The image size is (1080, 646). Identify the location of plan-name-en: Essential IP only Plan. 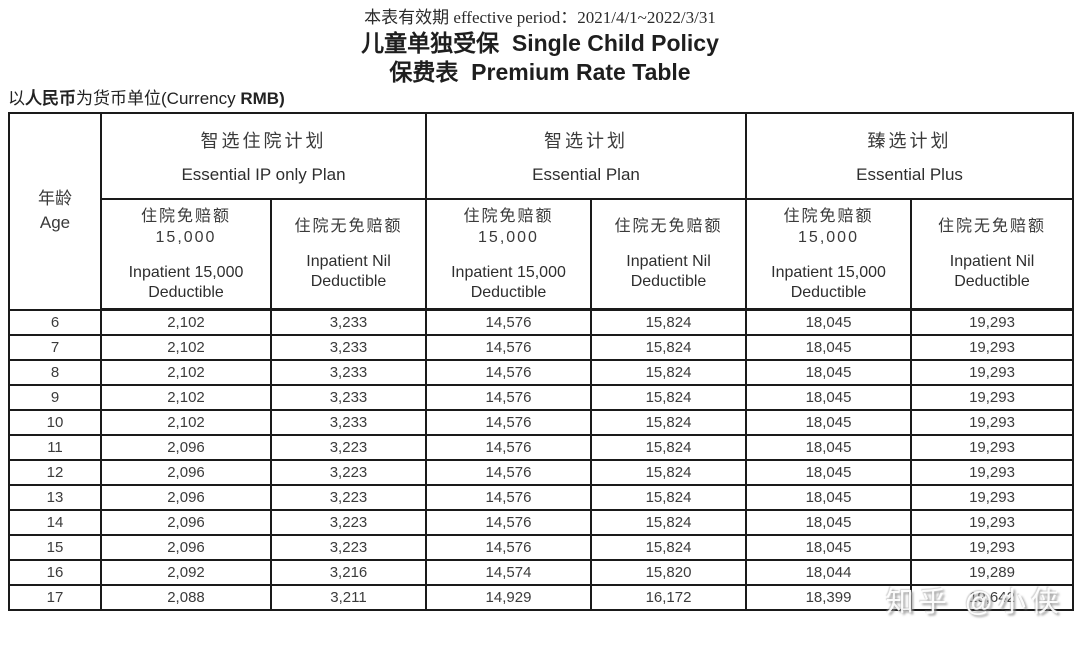
(263, 175).